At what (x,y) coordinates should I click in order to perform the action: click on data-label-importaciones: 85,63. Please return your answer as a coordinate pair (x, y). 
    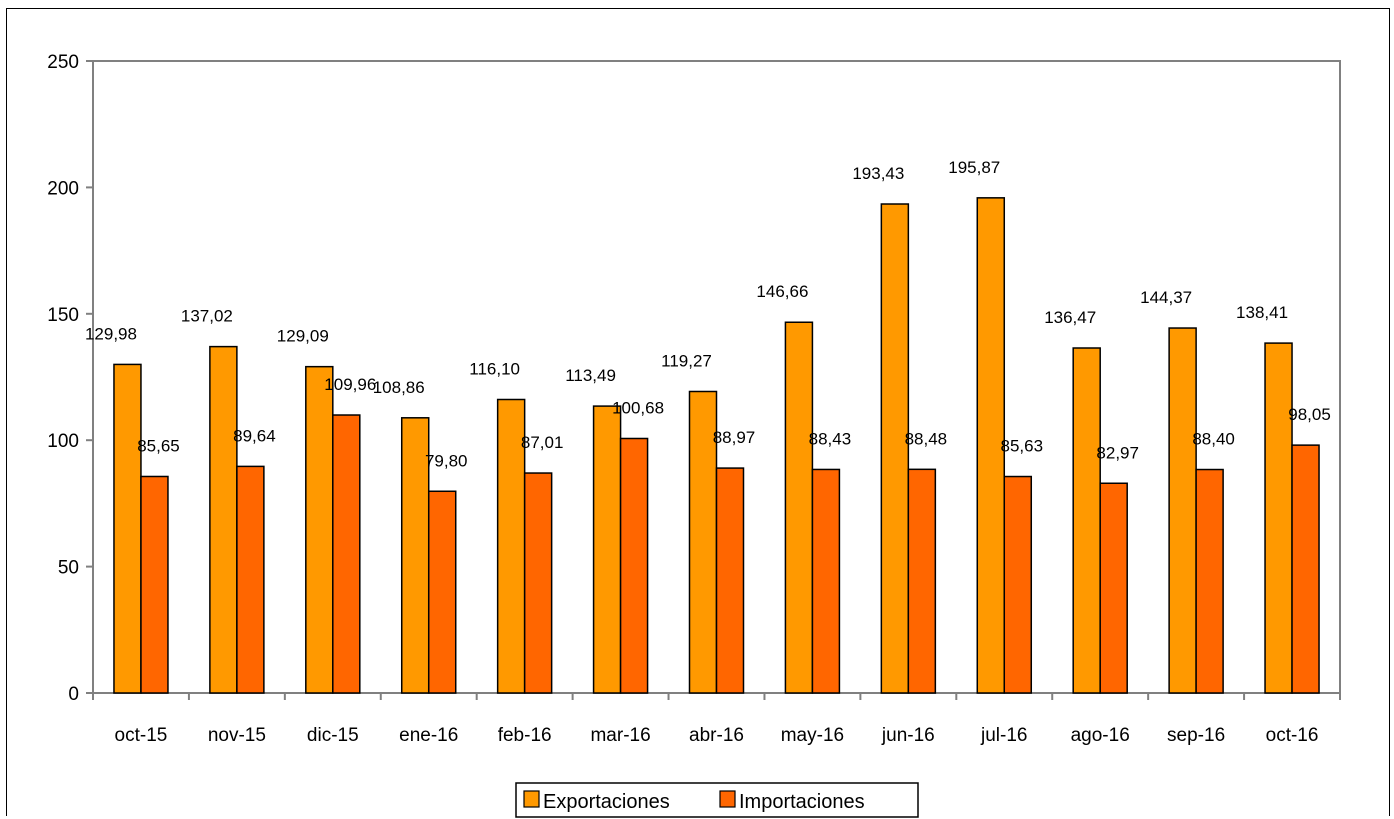
    Looking at the image, I should click on (1021, 446).